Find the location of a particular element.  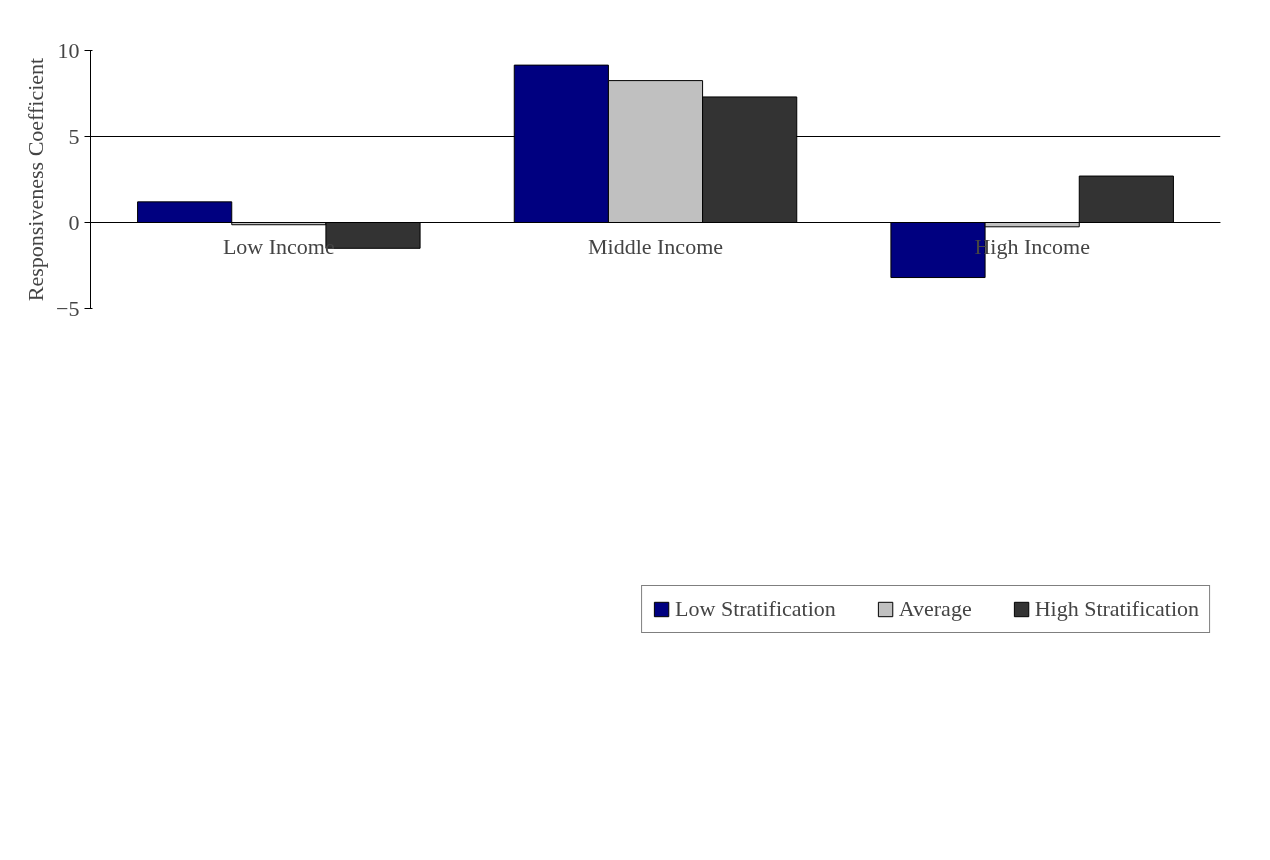

y-tick-label: 0 is located at coordinates (74, 222).